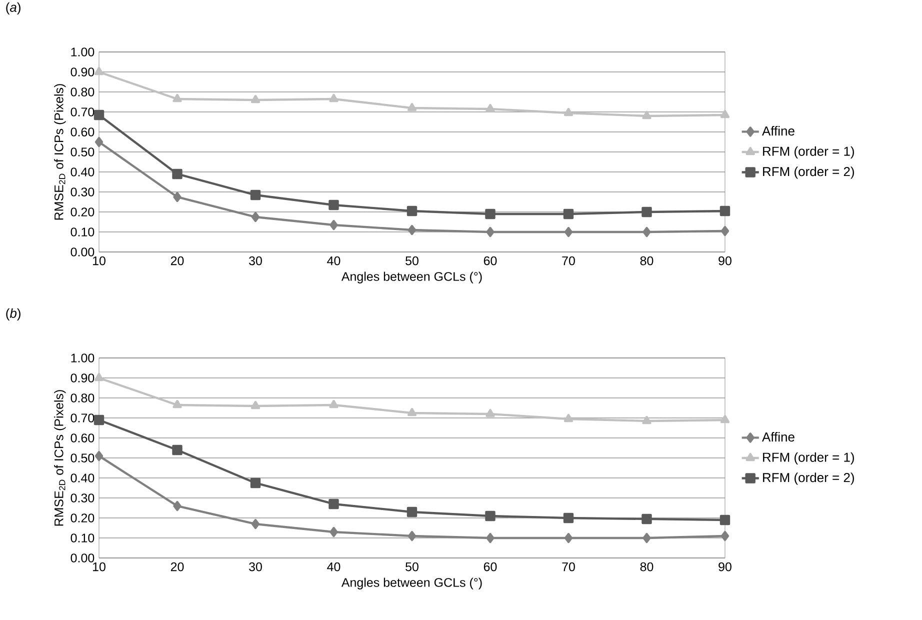 The height and width of the screenshot is (620, 922). Describe the element at coordinates (13, 8) in the screenshot. I see `chart-title: (a)` at that location.